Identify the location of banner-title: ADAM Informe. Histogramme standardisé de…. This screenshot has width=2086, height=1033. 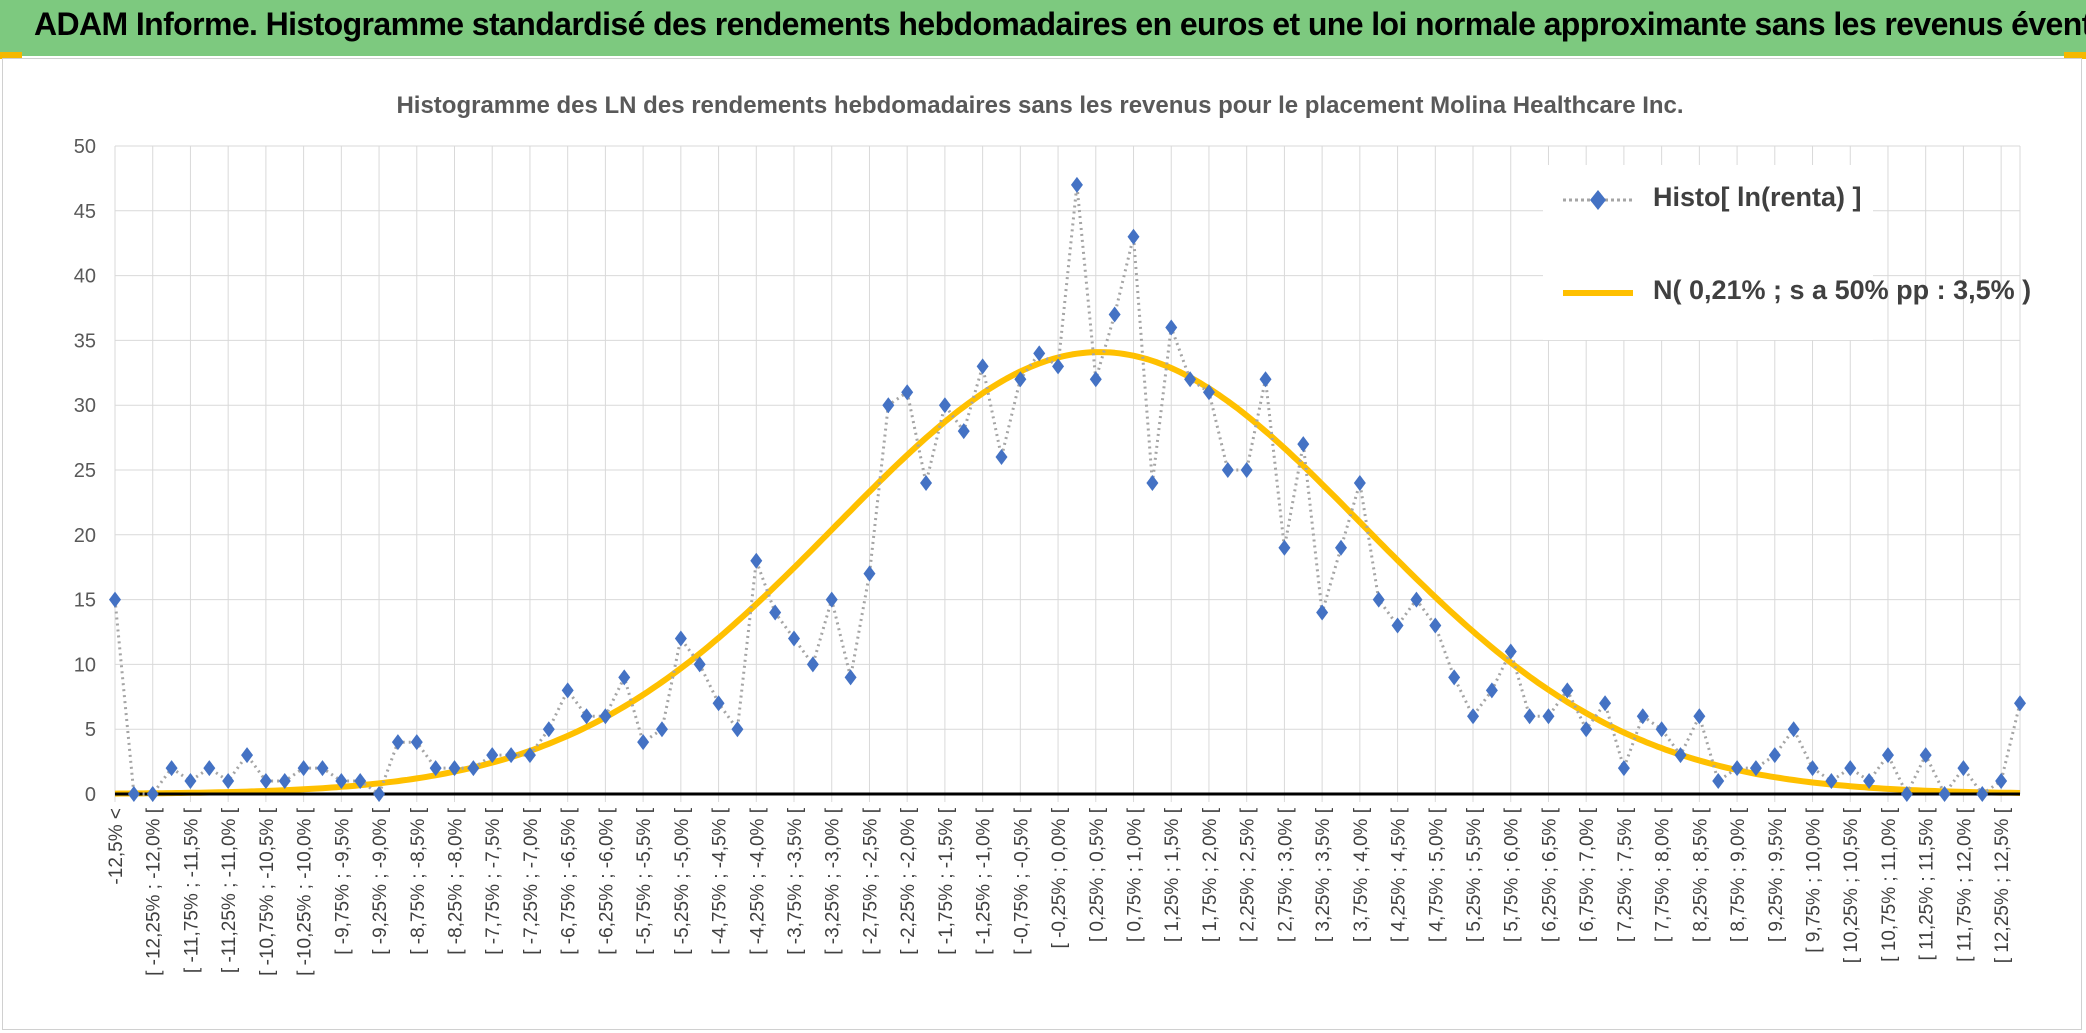
(1060, 24).